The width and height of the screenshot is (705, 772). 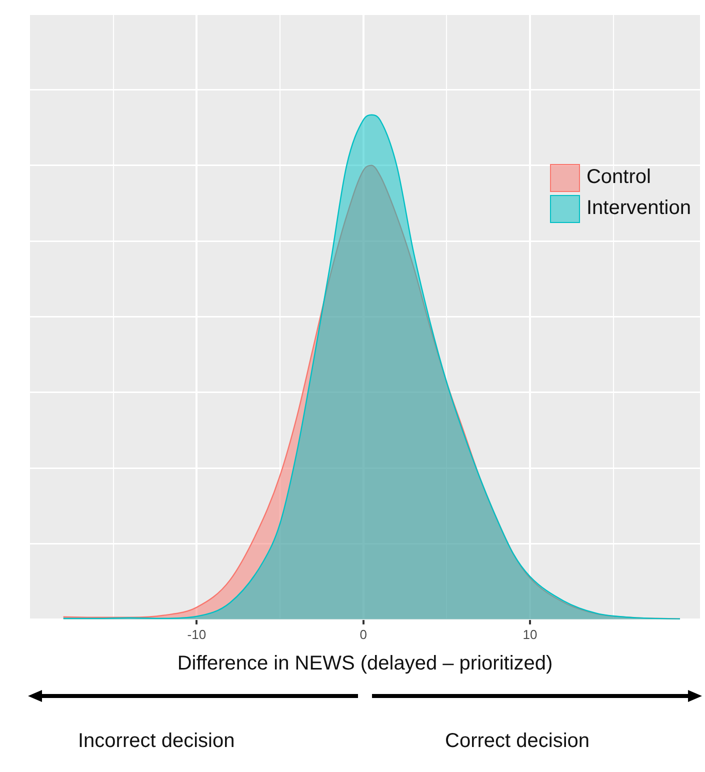 What do you see at coordinates (365, 663) in the screenshot?
I see `x-axis-title: Difference in NEWS (delayed – prioritized)` at bounding box center [365, 663].